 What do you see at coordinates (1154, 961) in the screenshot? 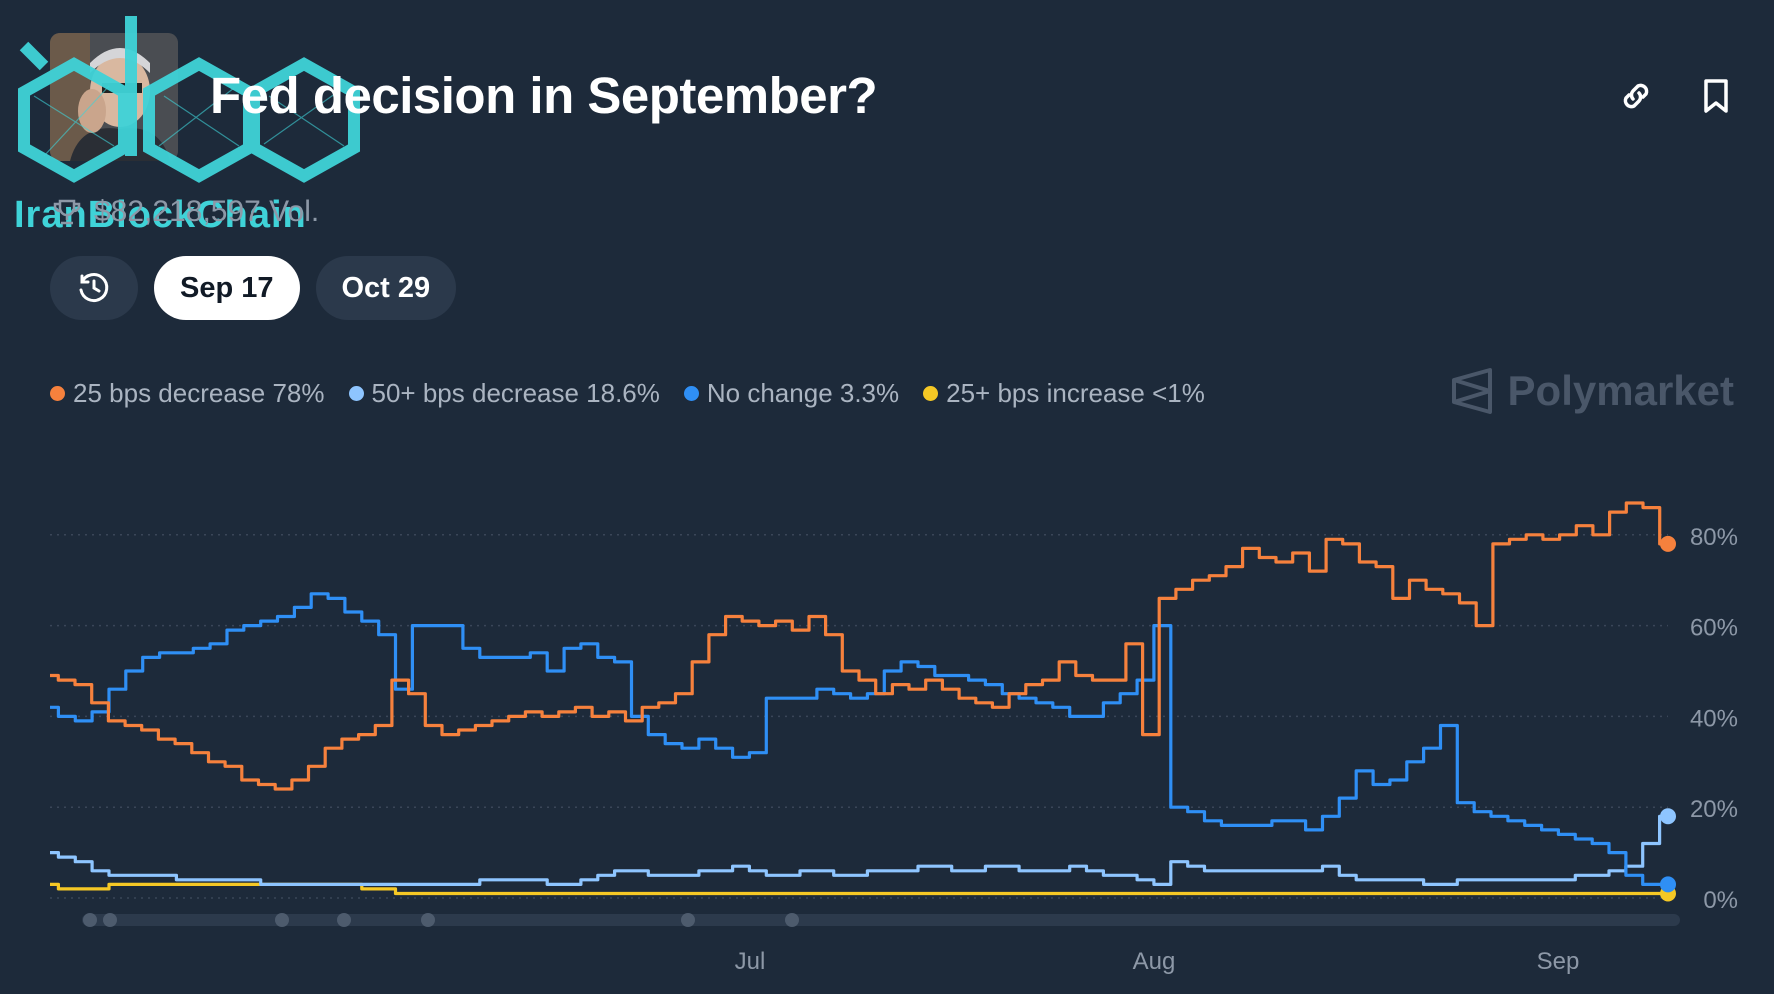
I see `x-tick-label: Aug` at bounding box center [1154, 961].